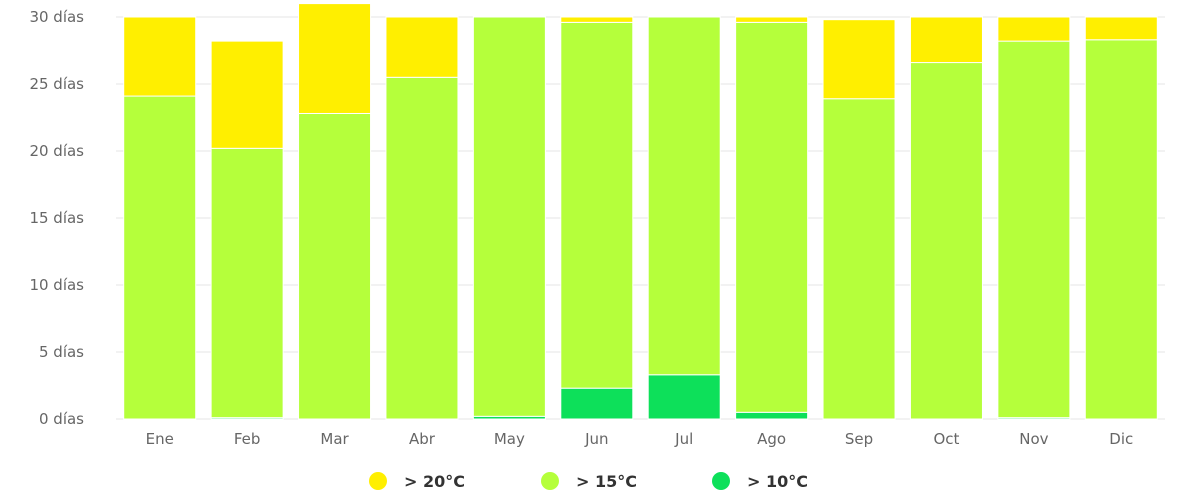  What do you see at coordinates (160, 439) in the screenshot?
I see `x-tick-label: Ene` at bounding box center [160, 439].